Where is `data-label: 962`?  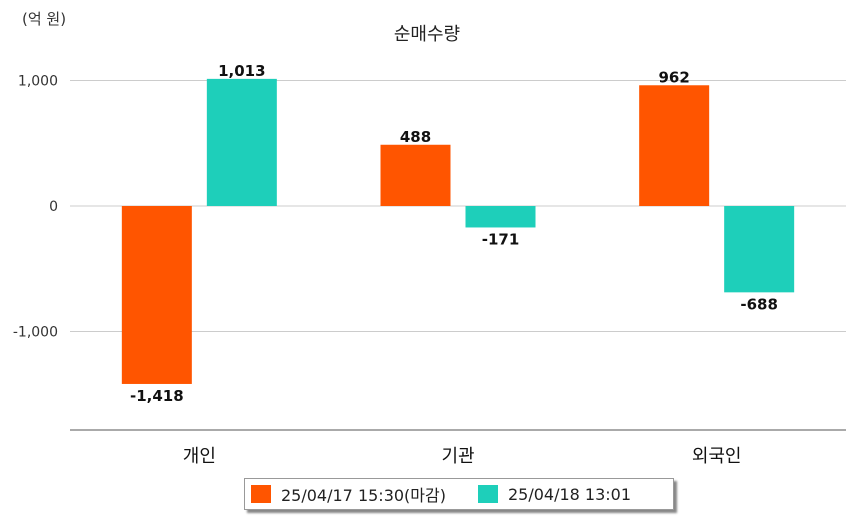 data-label: 962 is located at coordinates (674, 77).